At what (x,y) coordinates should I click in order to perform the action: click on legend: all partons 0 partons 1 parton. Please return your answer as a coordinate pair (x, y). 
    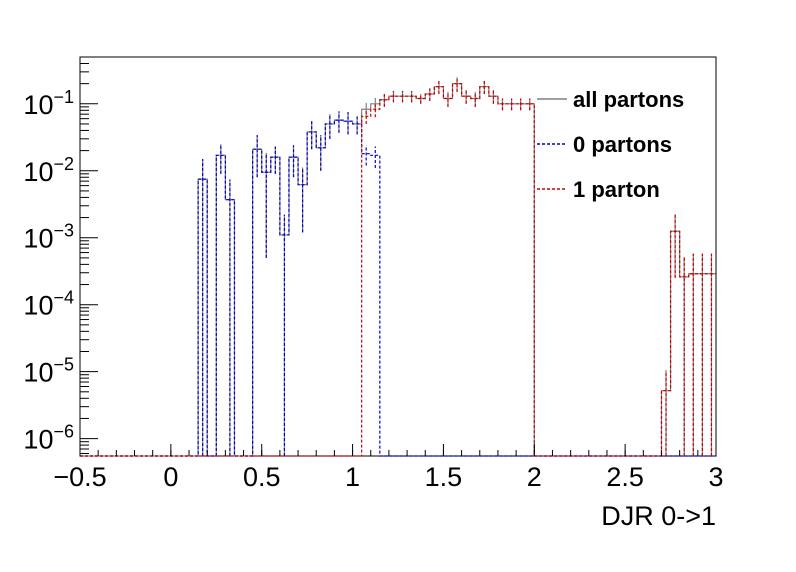
    Looking at the image, I should click on (610, 144).